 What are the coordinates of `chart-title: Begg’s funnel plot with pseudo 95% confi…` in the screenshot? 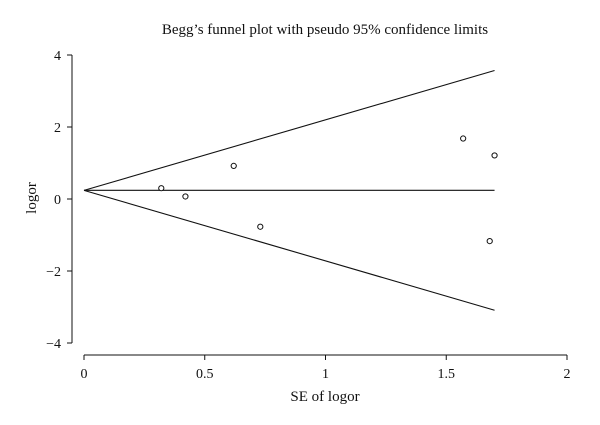 It's located at (325, 30).